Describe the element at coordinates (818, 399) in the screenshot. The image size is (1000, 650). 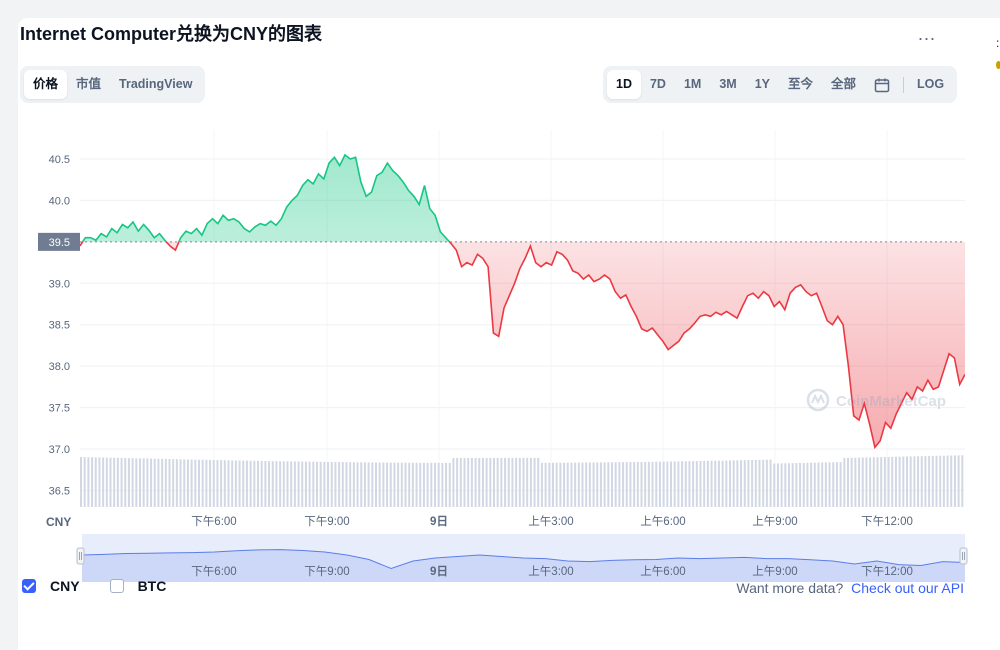
I see `coinmarketcap-logo-mark` at that location.